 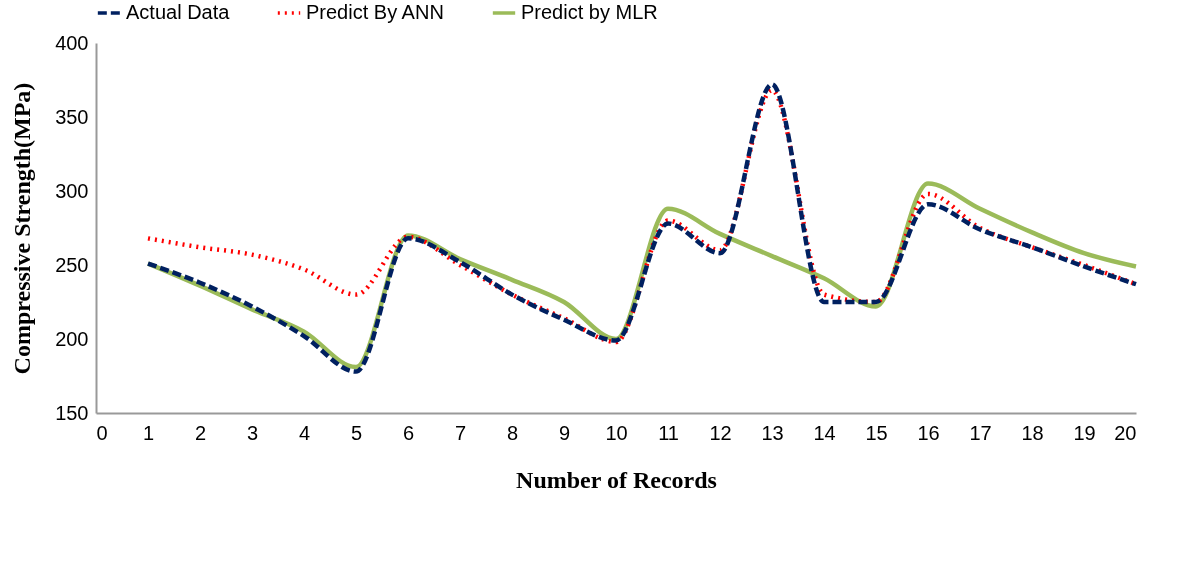 What do you see at coordinates (512, 432) in the screenshot?
I see `x-tick-label: 8` at bounding box center [512, 432].